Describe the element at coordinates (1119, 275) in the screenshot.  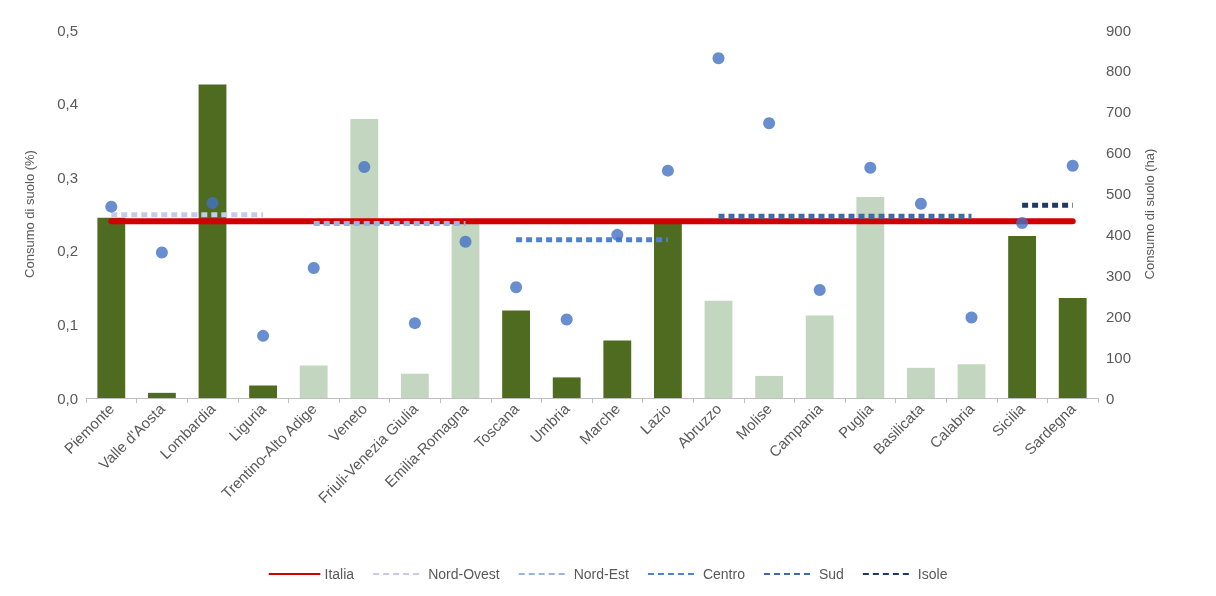
I see `y2-tick-label: 300` at that location.